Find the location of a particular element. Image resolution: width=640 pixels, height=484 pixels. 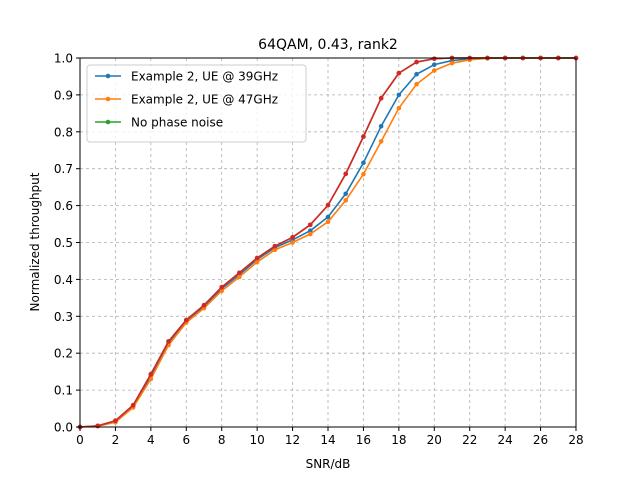

legend-box is located at coordinates (196, 103).